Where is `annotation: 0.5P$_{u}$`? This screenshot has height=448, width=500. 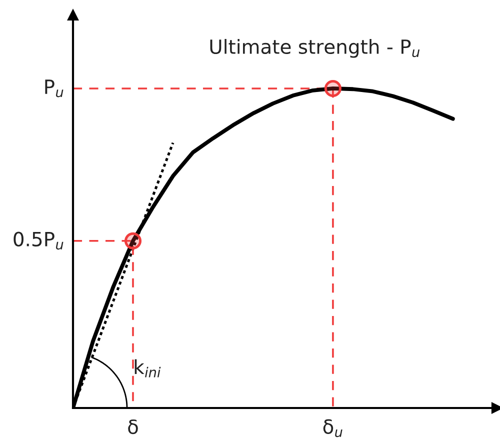
annotation: 0.5P$_{u}$ is located at coordinates (39, 241).